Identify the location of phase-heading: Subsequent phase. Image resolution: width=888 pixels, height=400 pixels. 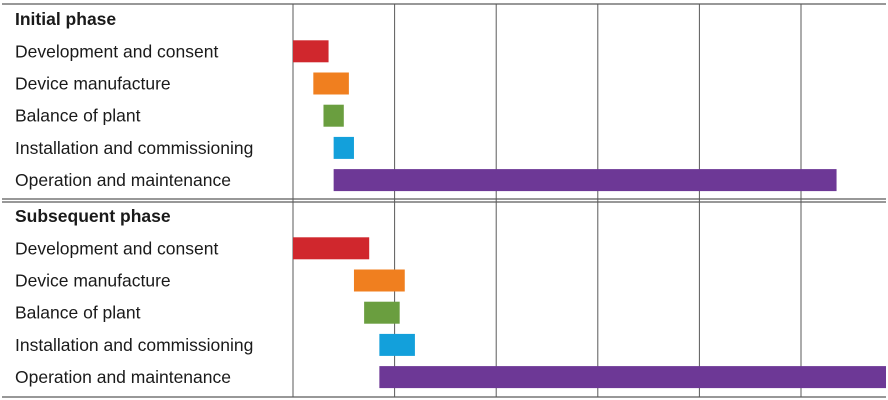
(93, 216).